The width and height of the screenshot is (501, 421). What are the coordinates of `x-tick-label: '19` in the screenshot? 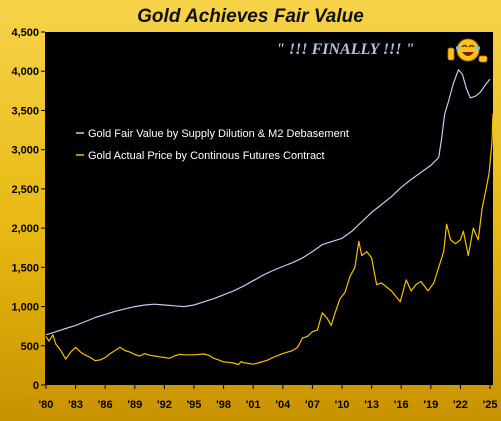 It's located at (430, 405).